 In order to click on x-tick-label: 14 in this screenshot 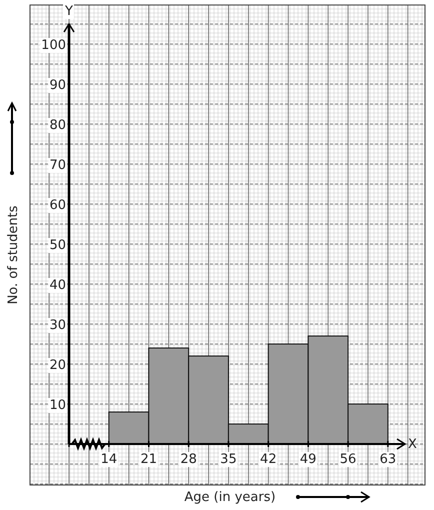, I will do `click(109, 459)`.